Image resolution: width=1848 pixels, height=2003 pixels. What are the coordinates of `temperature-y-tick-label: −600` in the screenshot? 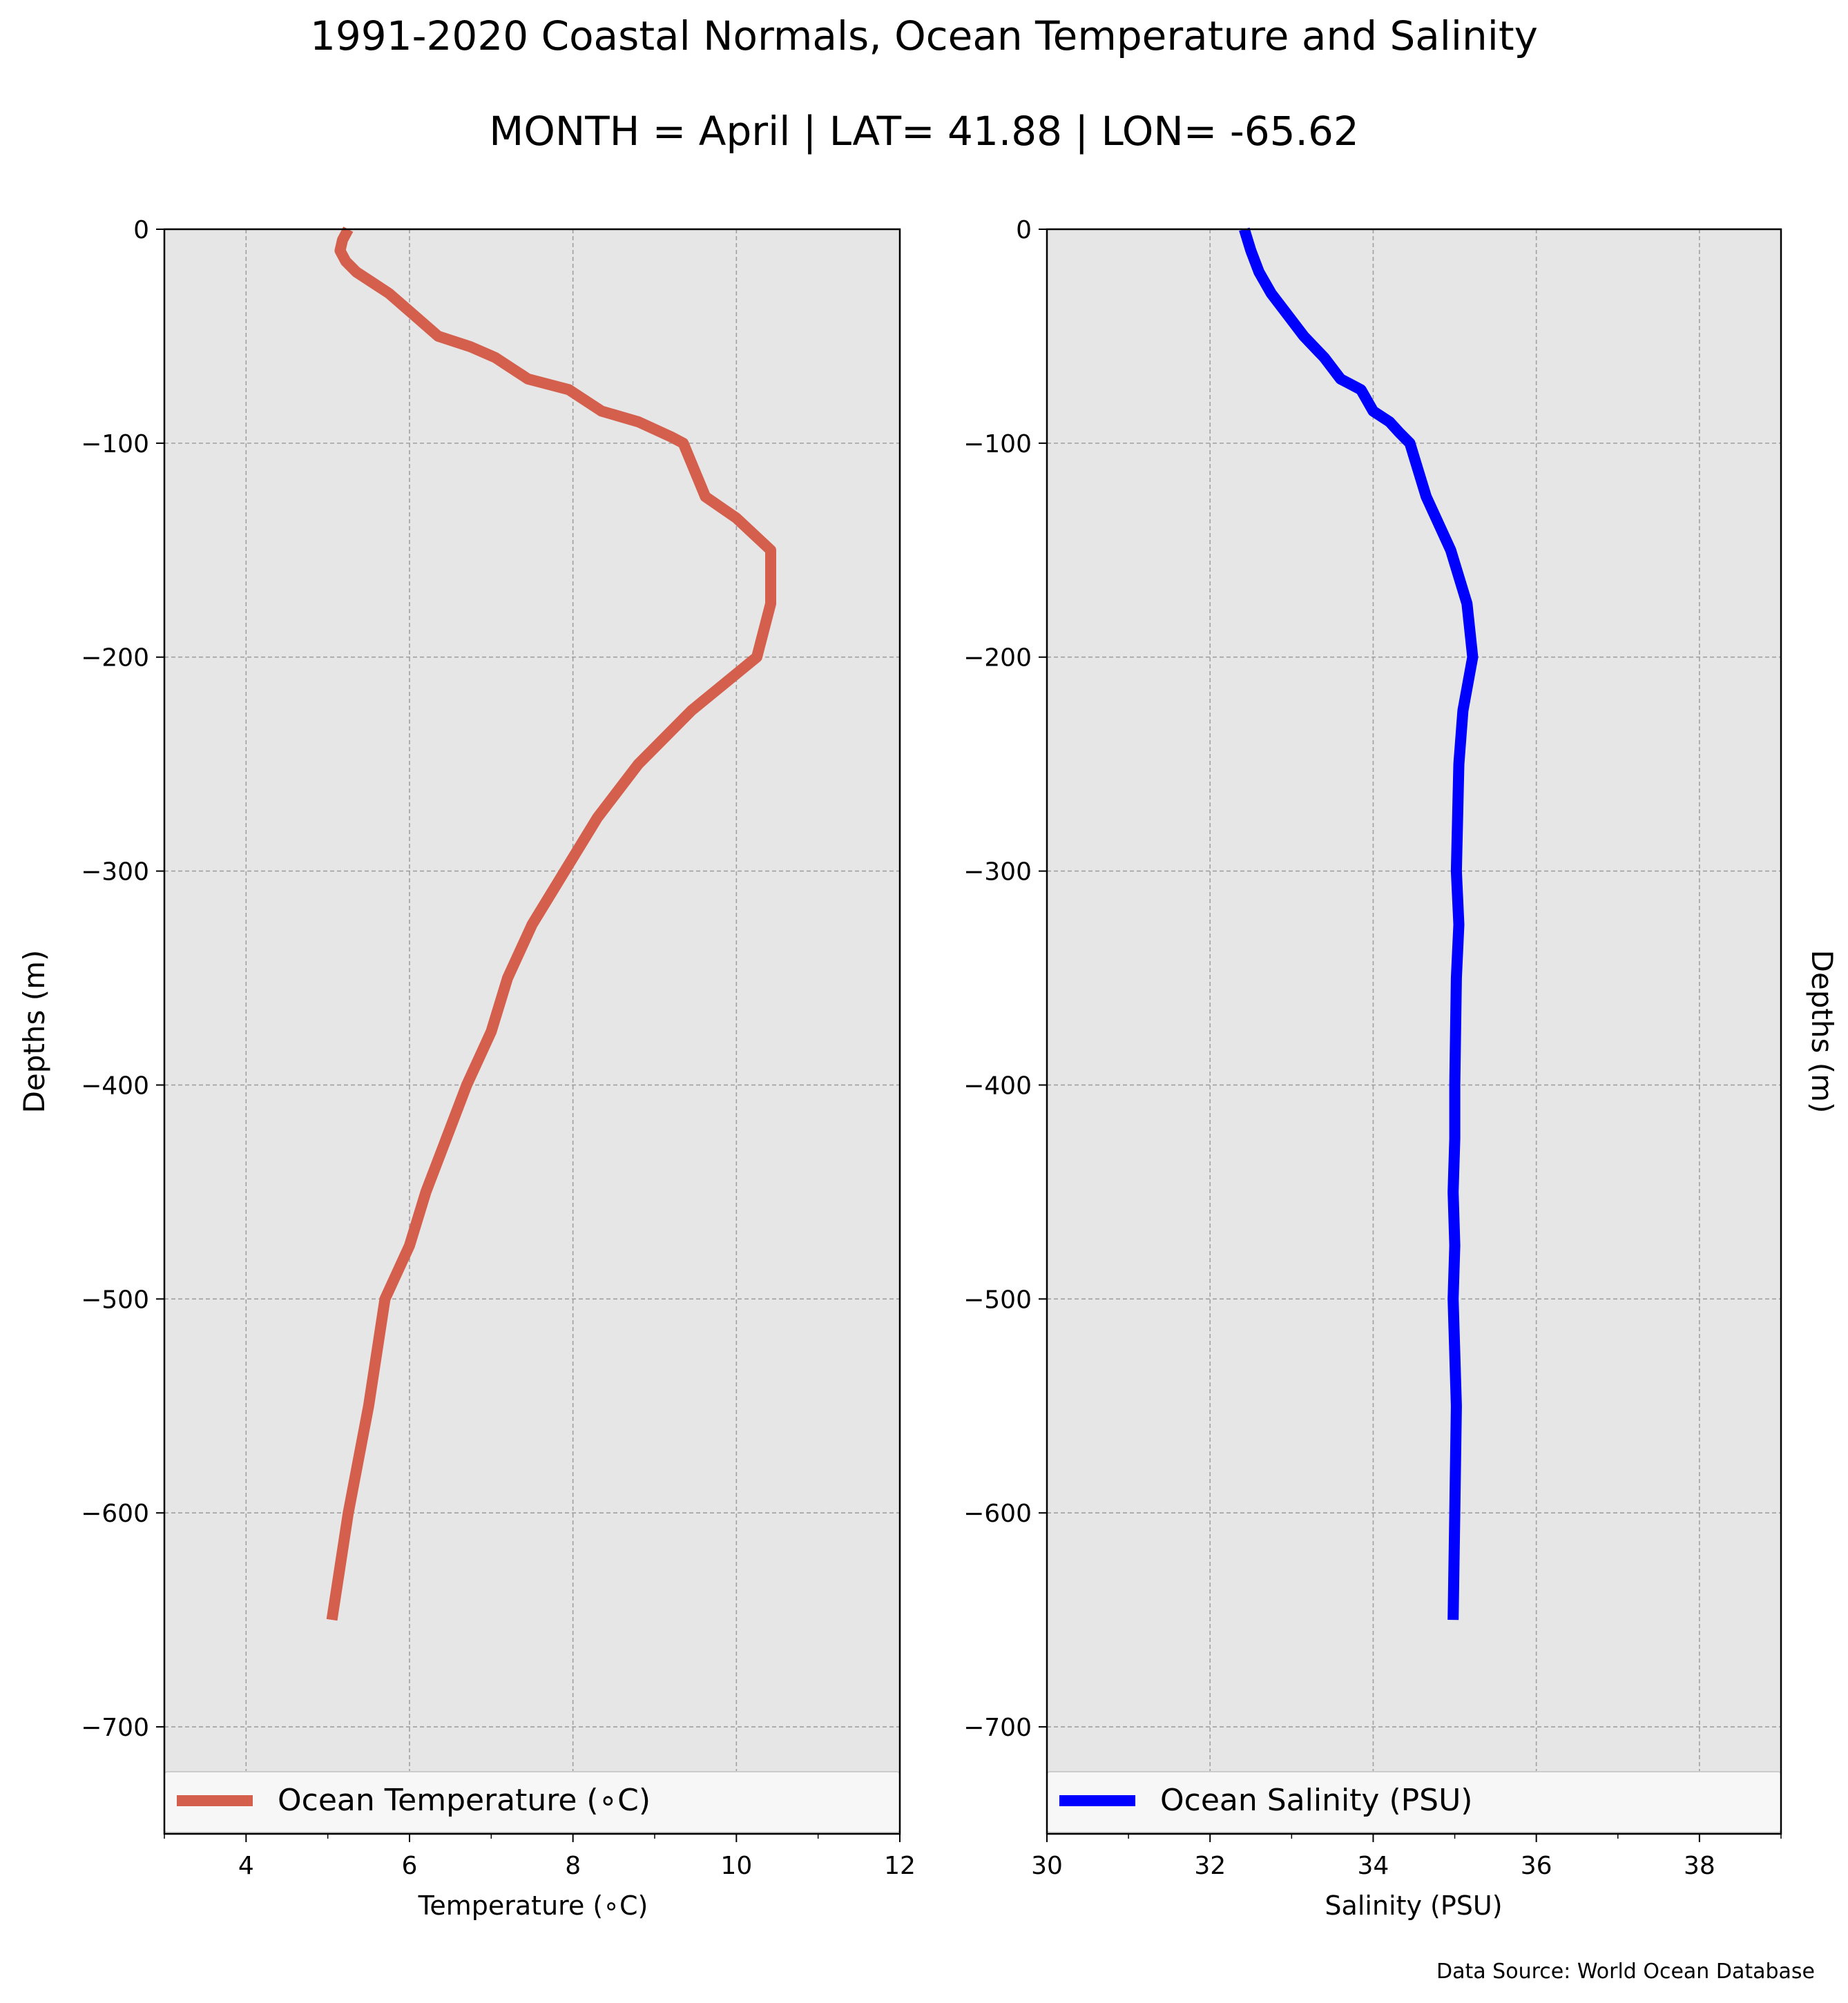 It's located at (115, 1514).